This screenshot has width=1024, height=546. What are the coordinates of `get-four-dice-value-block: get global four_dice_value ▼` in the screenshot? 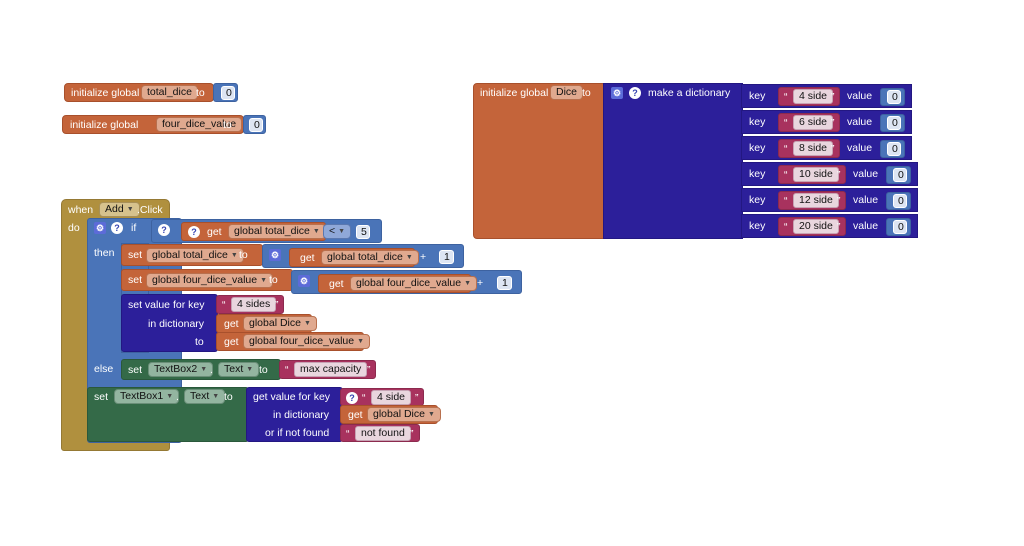 It's located at (293, 341).